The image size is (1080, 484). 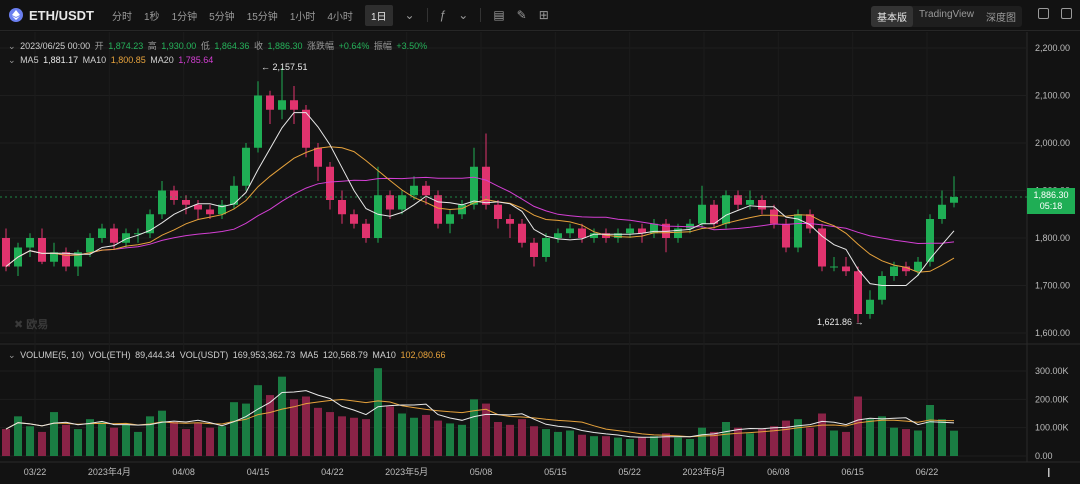 I want to click on text-cursor-icon: I, so click(x=1049, y=472).